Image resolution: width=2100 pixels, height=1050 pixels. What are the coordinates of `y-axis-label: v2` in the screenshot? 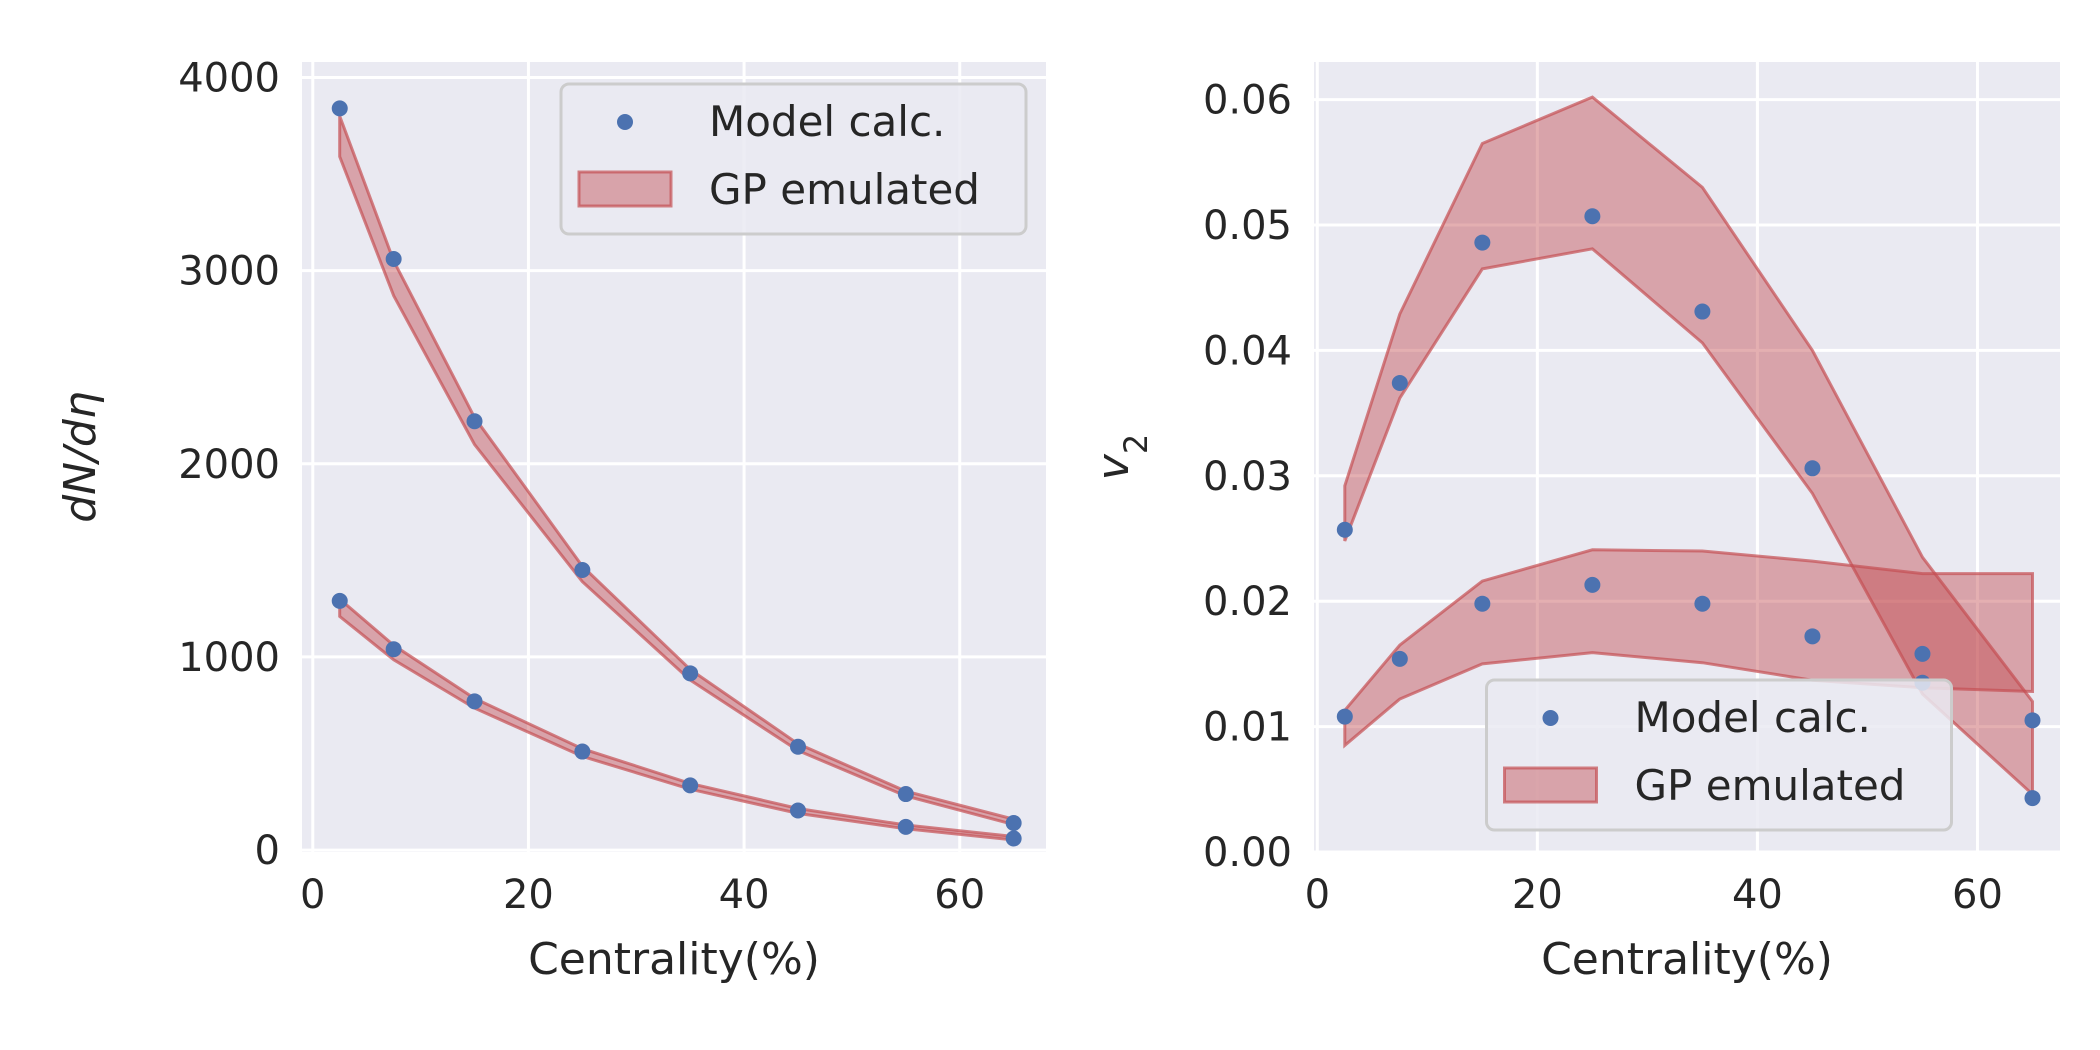 It's located at (1121, 457).